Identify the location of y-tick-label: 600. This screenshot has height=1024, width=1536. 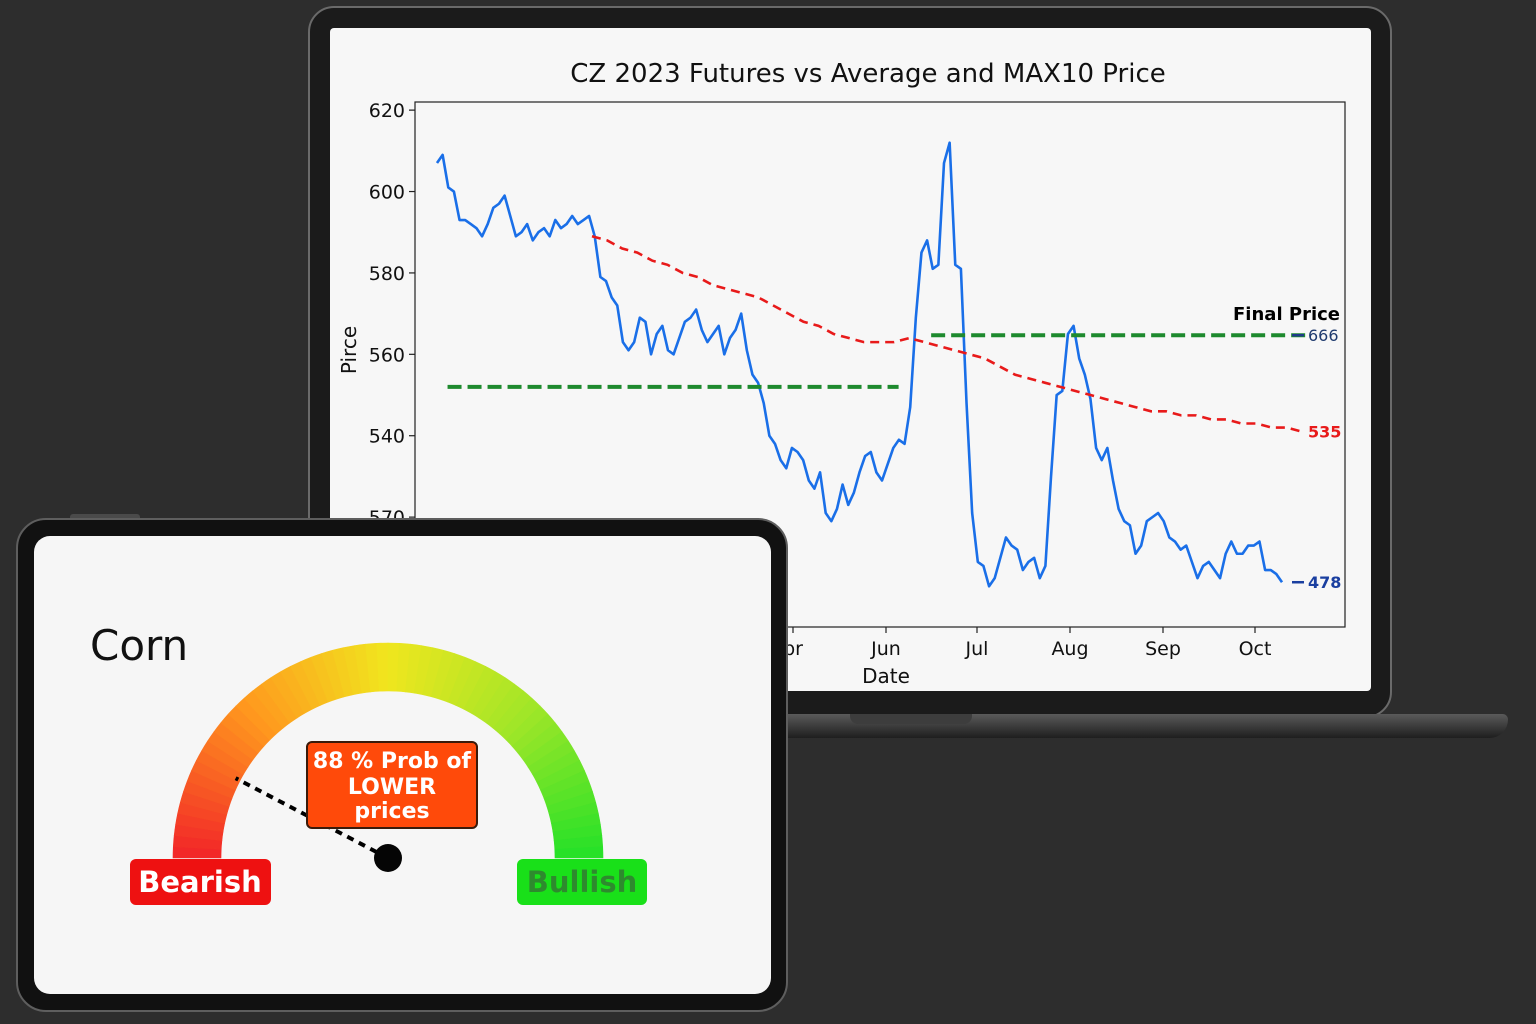
(387, 193).